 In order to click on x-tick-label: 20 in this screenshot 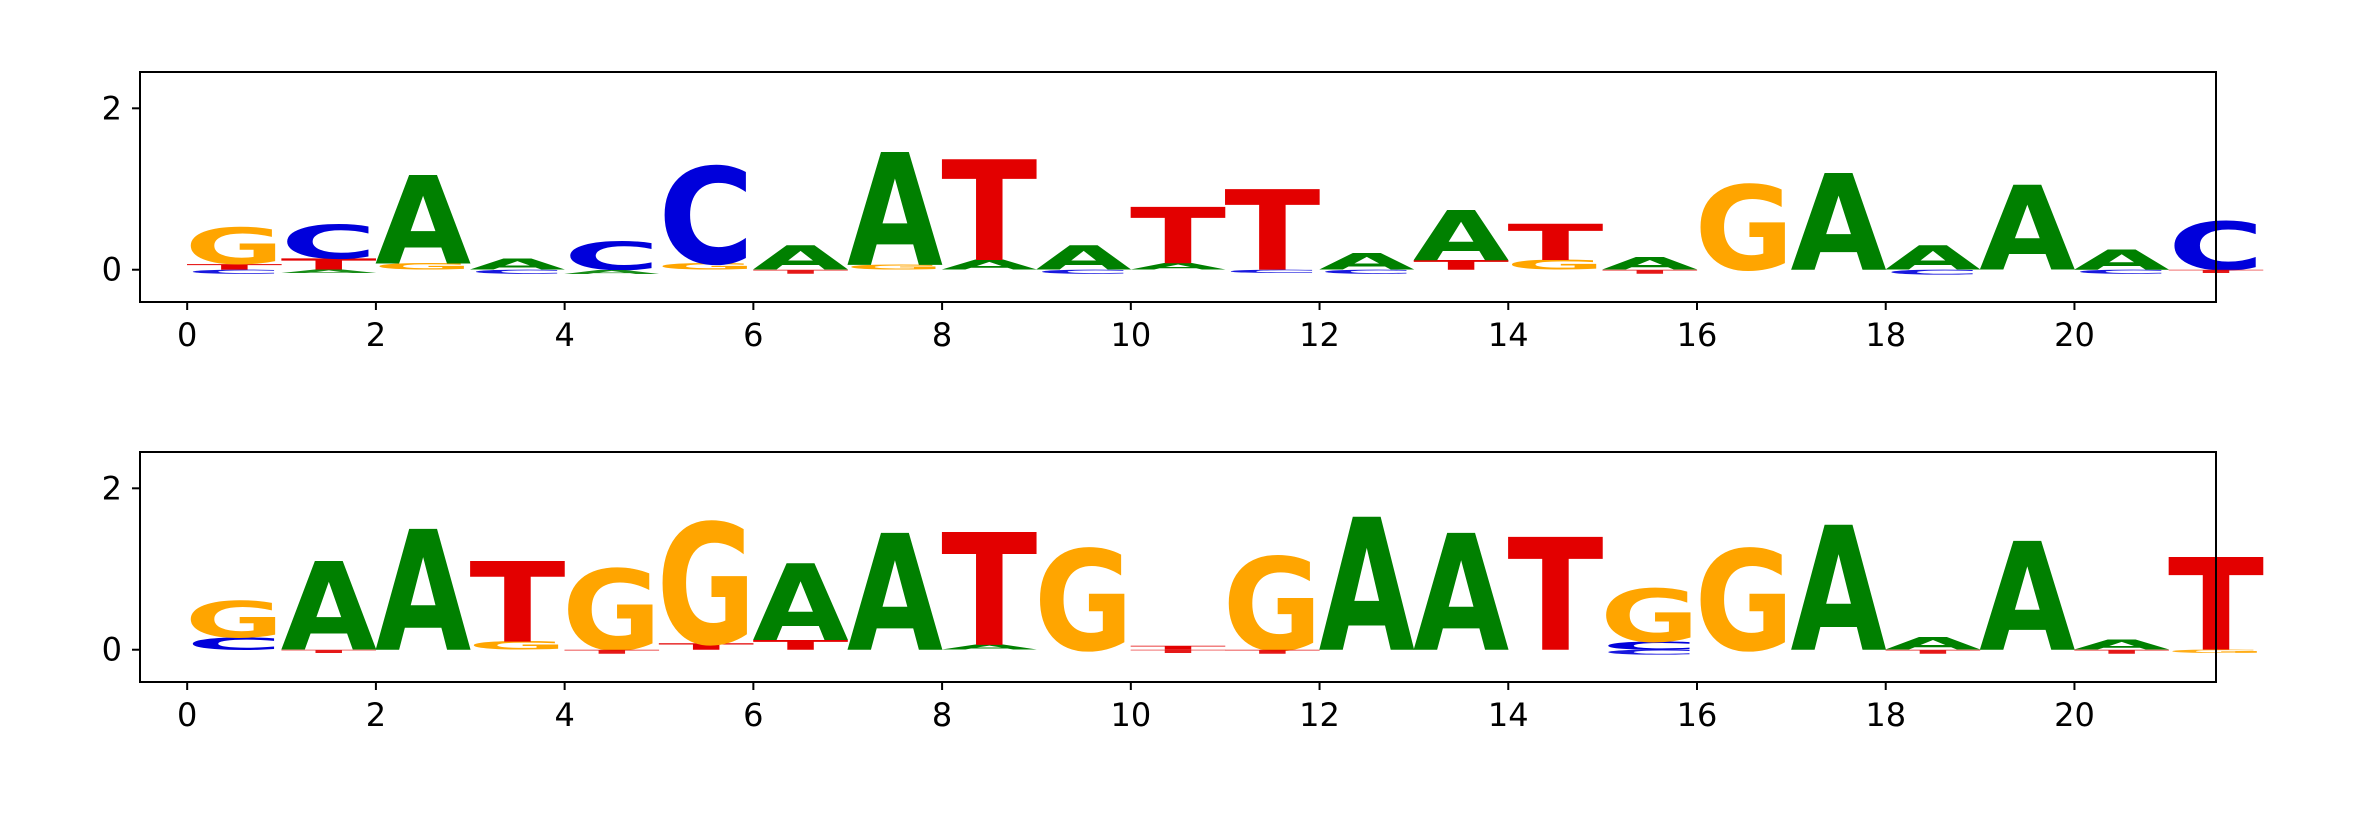, I will do `click(2074, 715)`.